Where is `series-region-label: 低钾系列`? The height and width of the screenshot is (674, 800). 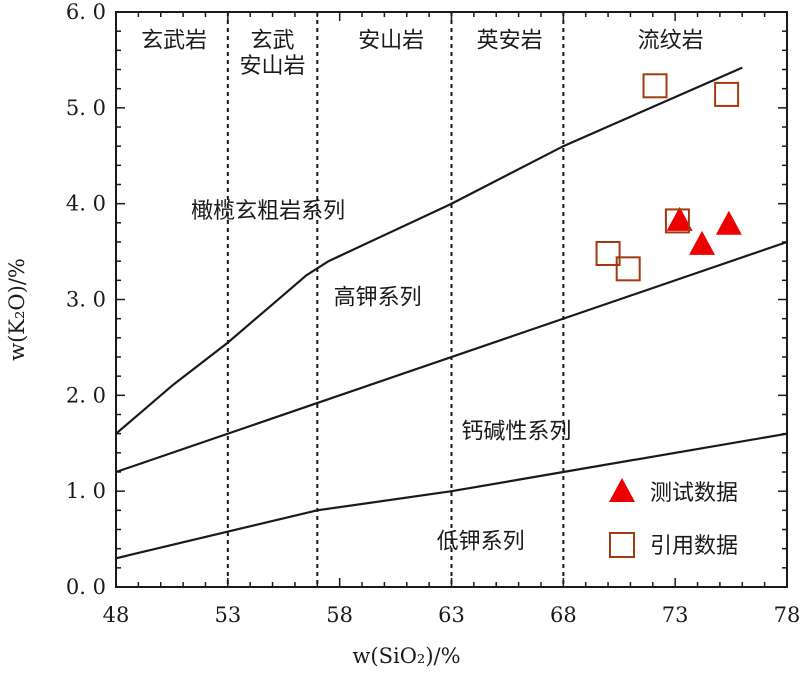 series-region-label: 低钾系列 is located at coordinates (481, 542).